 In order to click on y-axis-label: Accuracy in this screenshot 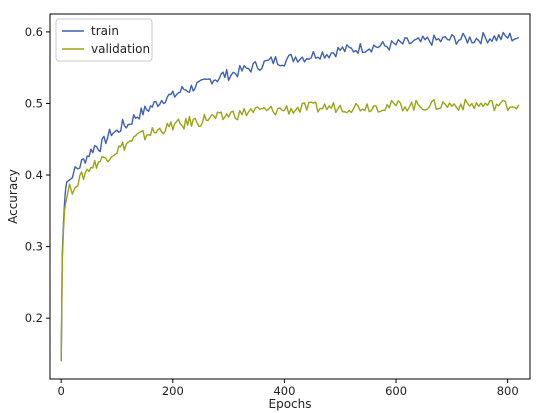, I will do `click(13, 196)`.